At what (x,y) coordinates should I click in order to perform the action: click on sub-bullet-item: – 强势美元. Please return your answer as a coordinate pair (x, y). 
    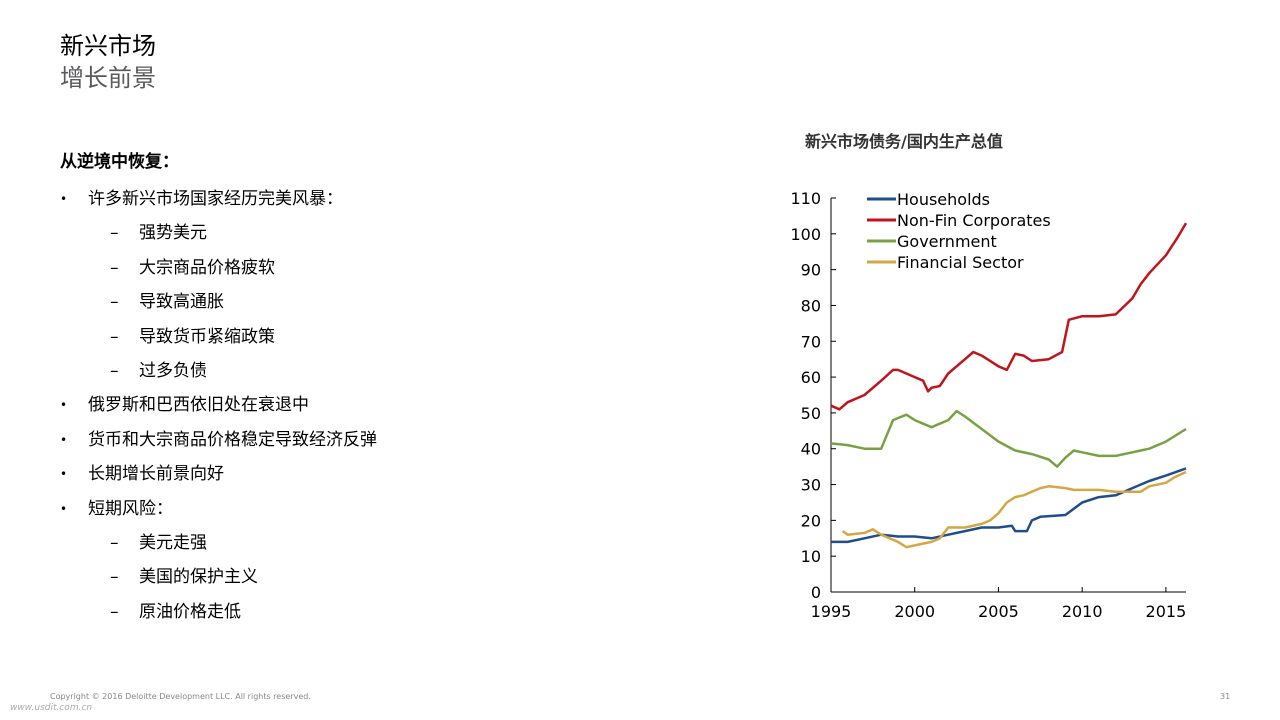
    Looking at the image, I should click on (390, 233).